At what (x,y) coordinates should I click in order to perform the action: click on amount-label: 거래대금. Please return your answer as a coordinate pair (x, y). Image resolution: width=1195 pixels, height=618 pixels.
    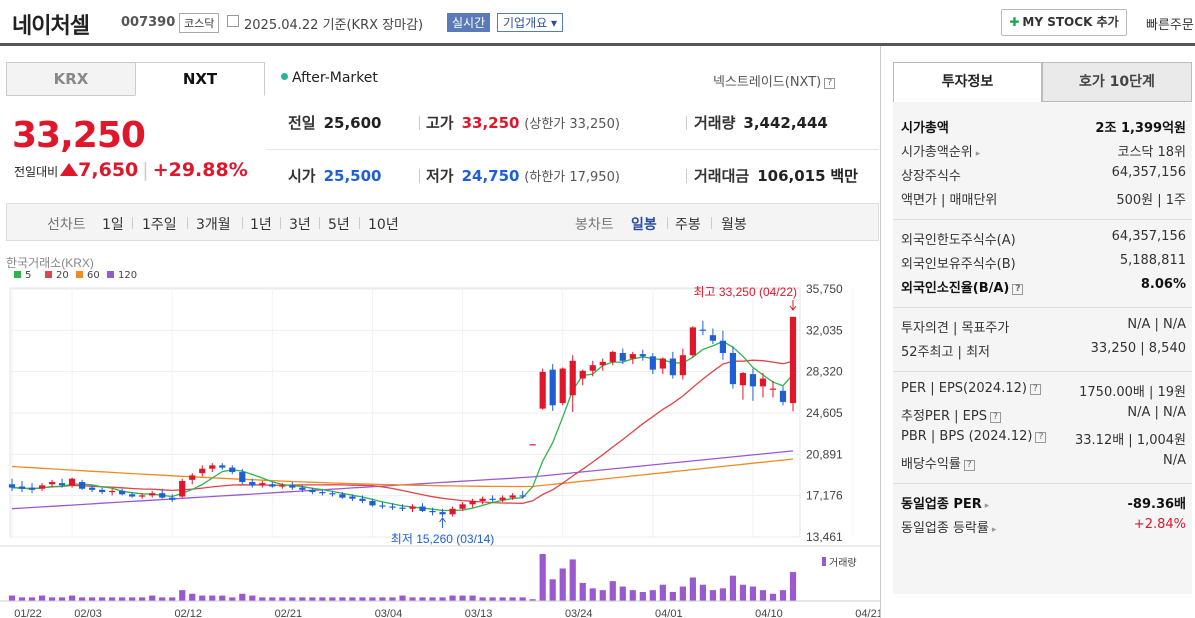
    Looking at the image, I should click on (722, 176).